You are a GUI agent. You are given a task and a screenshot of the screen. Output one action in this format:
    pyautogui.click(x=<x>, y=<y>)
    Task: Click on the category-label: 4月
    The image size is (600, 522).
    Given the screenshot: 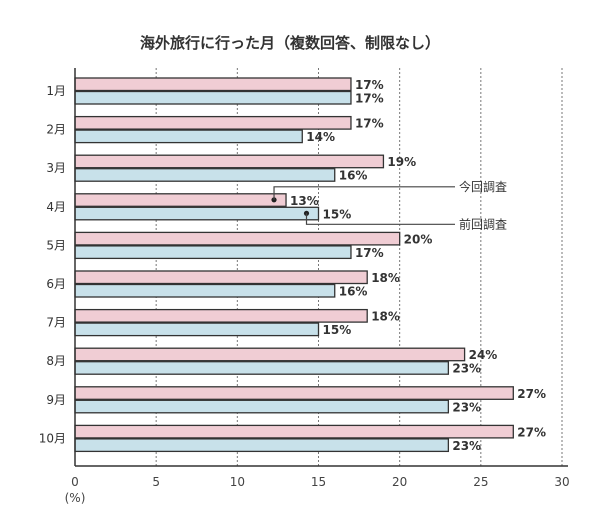 What is the action you would take?
    pyautogui.click(x=56, y=207)
    